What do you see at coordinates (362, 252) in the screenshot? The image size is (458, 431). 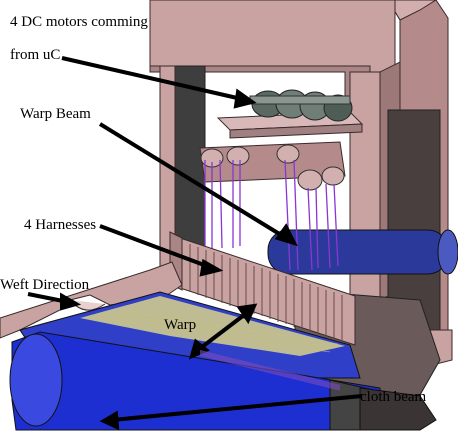 I see `warp-beam` at bounding box center [362, 252].